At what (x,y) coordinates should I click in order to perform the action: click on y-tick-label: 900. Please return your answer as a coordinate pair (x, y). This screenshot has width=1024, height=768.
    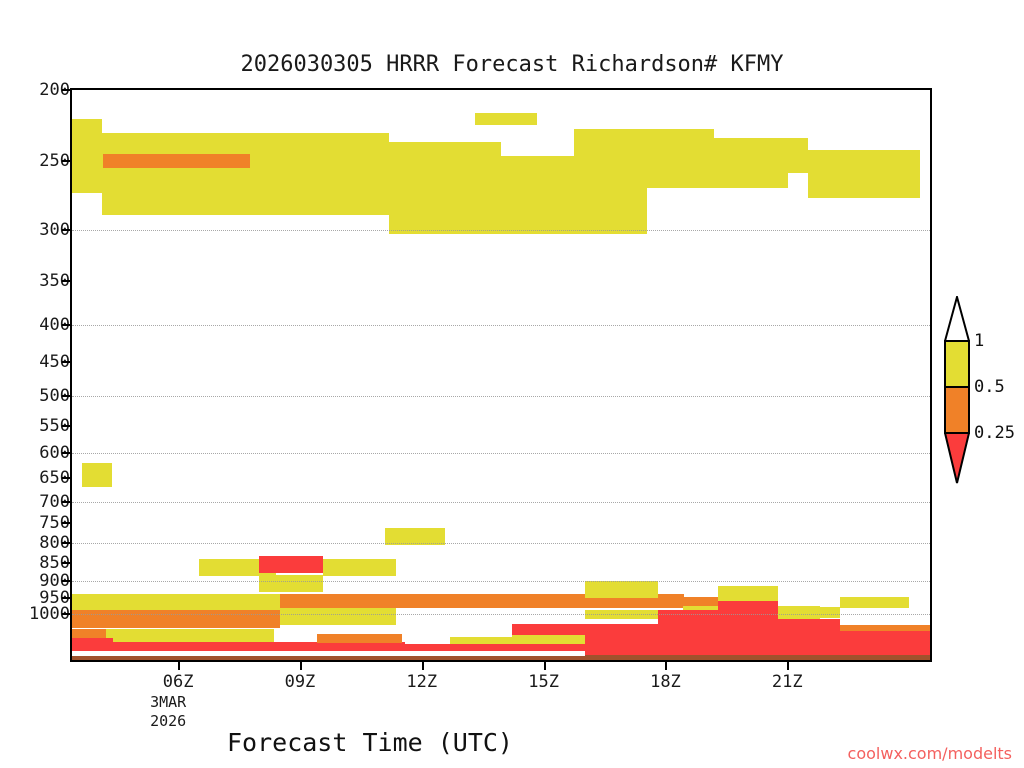
    Looking at the image, I should click on (54, 580).